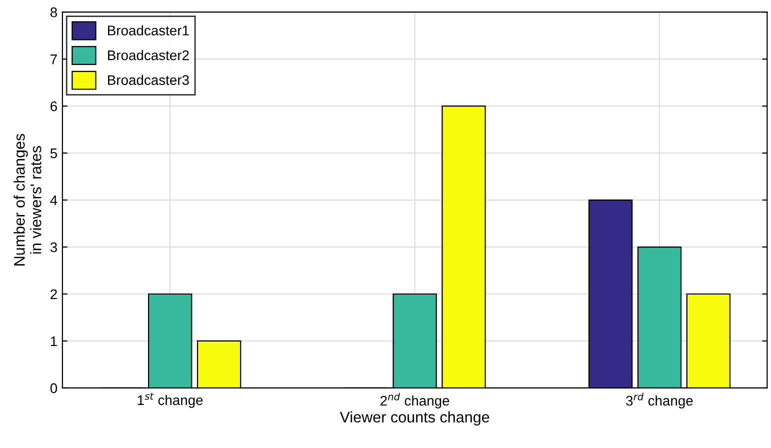 This screenshot has height=448, width=771. I want to click on y-tick-label: 1, so click(53, 341).